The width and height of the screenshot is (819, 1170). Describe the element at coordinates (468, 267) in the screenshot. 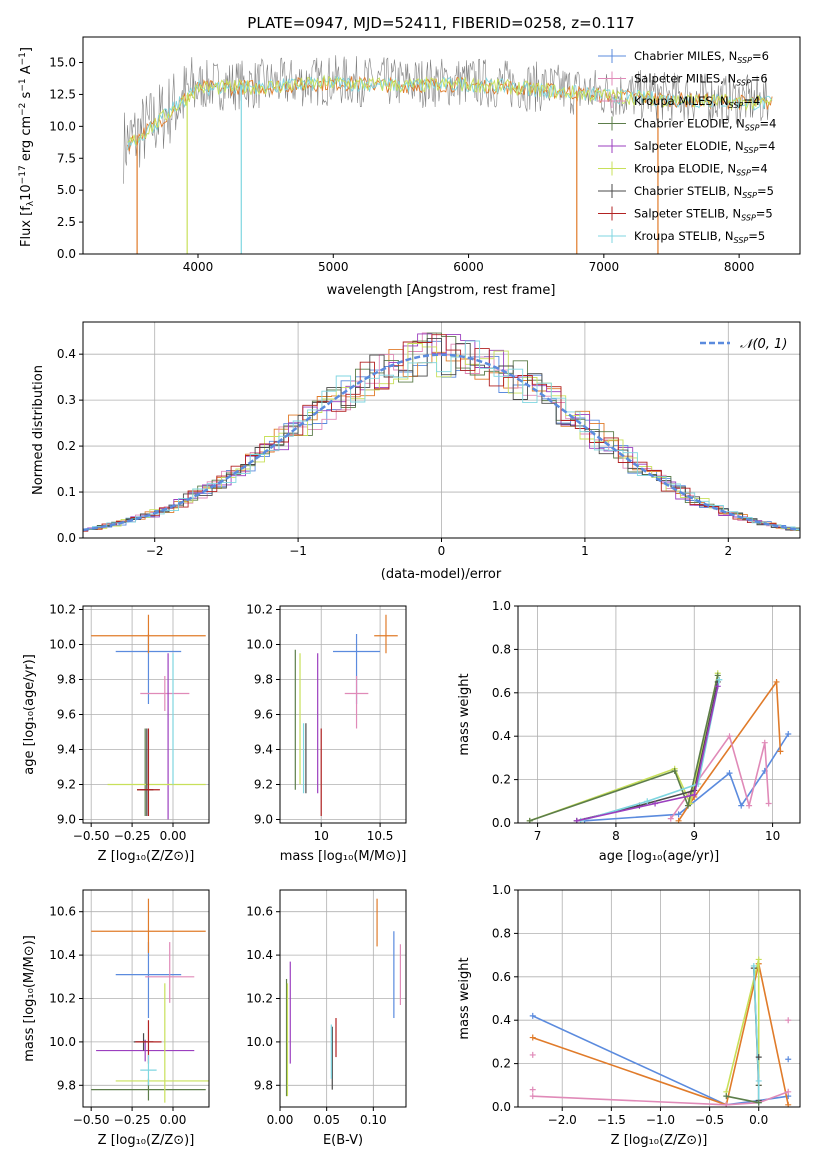

I see `x-tick-label: 6000` at that location.